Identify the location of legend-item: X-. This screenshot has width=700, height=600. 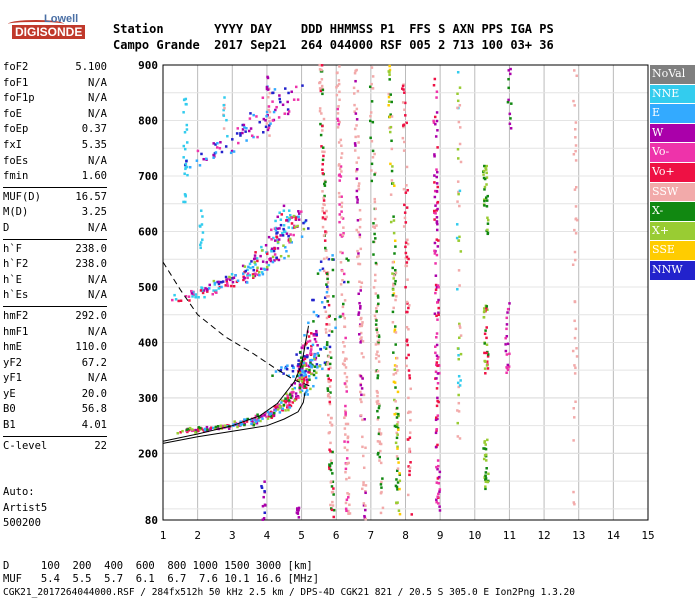
(672, 211).